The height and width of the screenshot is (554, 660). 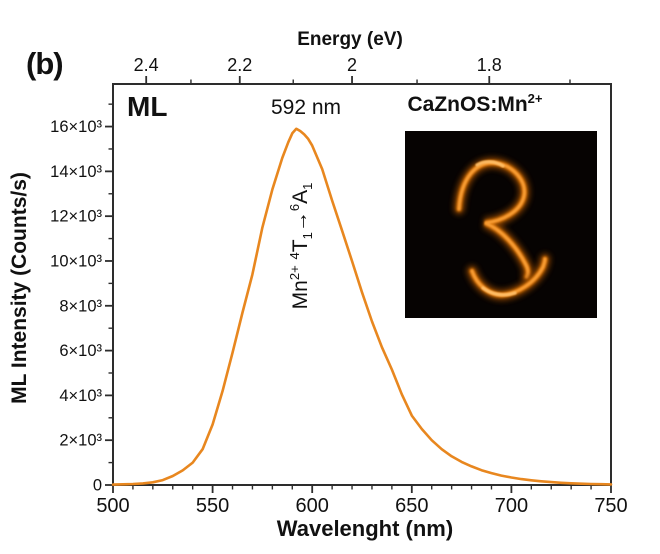 What do you see at coordinates (350, 39) in the screenshot?
I see `top-axis-title: Energy (eV)` at bounding box center [350, 39].